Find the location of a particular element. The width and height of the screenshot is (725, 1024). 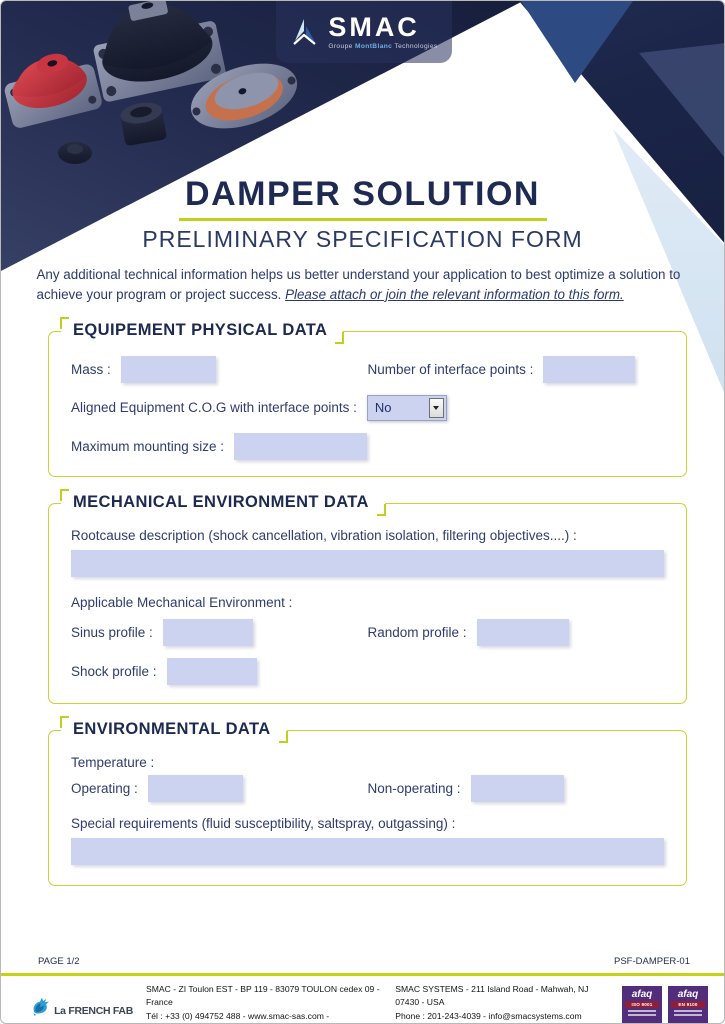

section-title: ENVIRONMENTAL DATA is located at coordinates (174, 729).